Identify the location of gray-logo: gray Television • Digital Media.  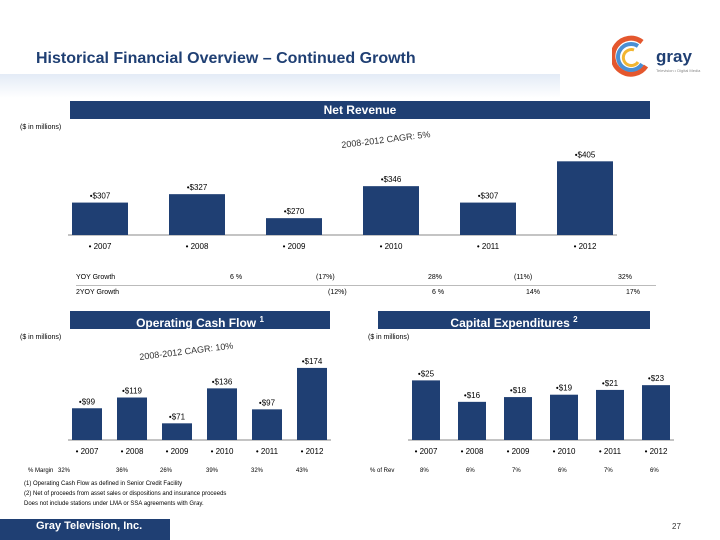
(659, 56).